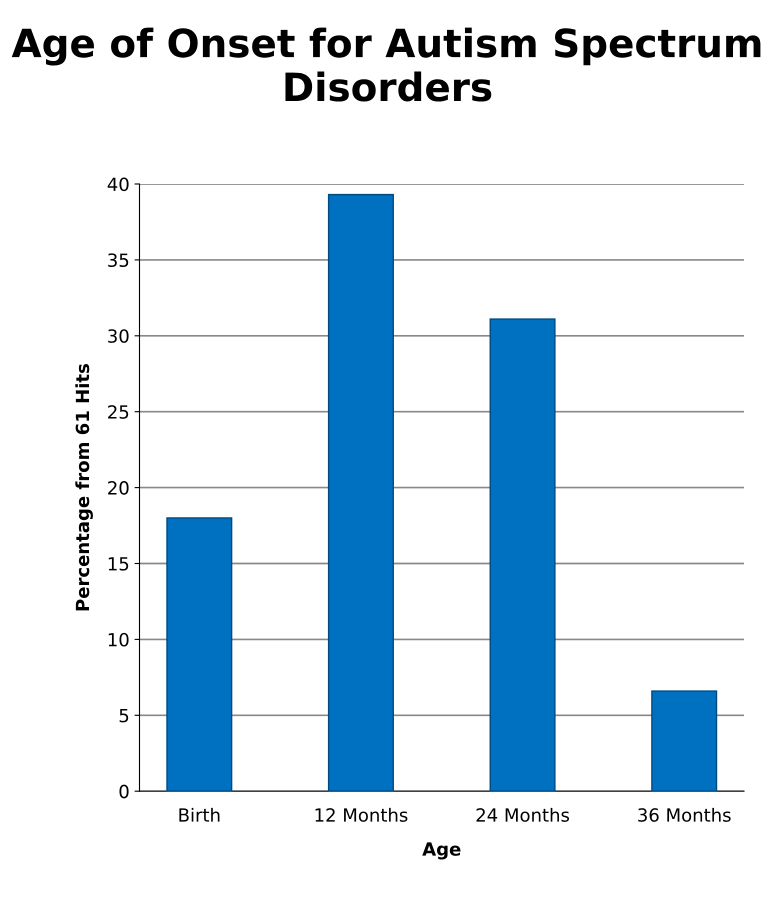 The image size is (775, 920). What do you see at coordinates (118, 184) in the screenshot?
I see `y-tick-label: 40` at bounding box center [118, 184].